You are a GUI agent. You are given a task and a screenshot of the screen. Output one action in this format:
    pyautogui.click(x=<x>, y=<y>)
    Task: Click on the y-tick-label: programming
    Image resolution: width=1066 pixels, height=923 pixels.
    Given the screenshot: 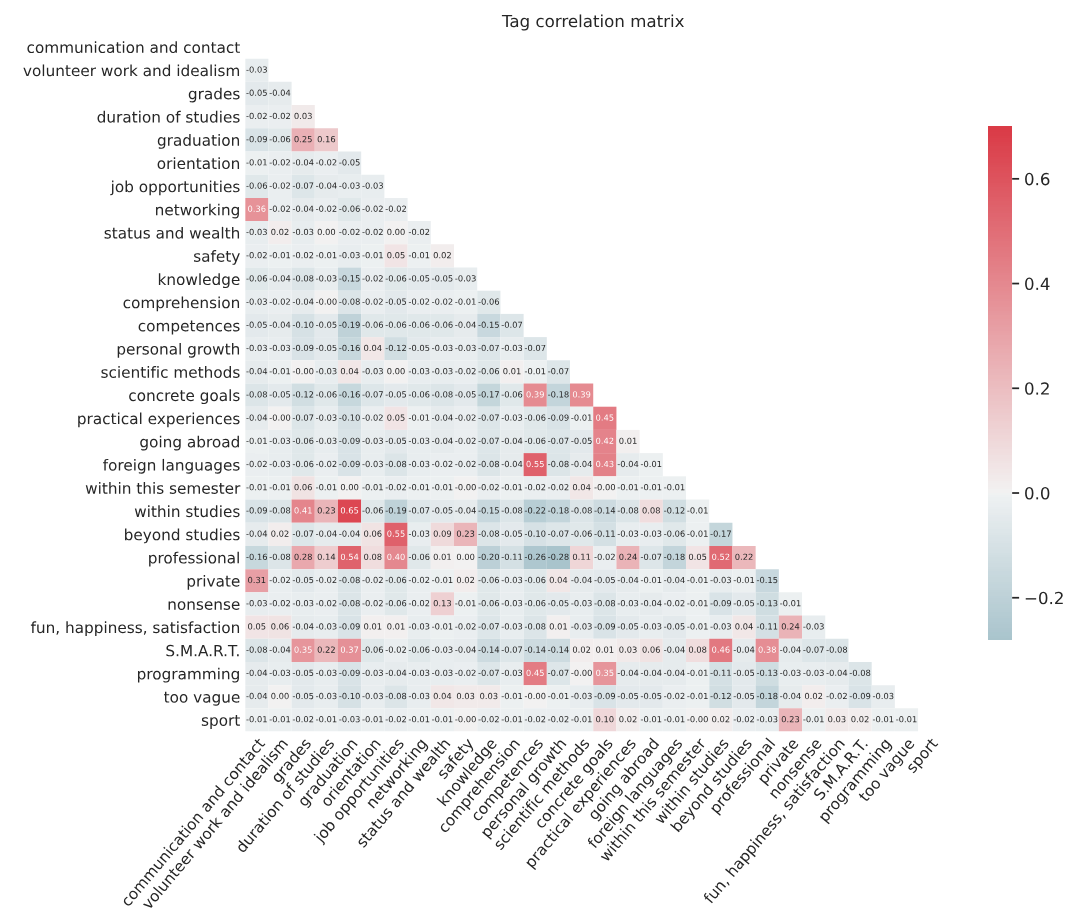 What is the action you would take?
    pyautogui.click(x=188, y=675)
    